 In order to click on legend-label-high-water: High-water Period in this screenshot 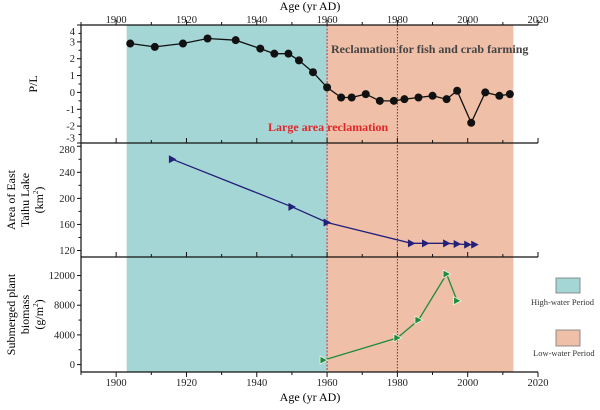, I will do `click(563, 302)`.